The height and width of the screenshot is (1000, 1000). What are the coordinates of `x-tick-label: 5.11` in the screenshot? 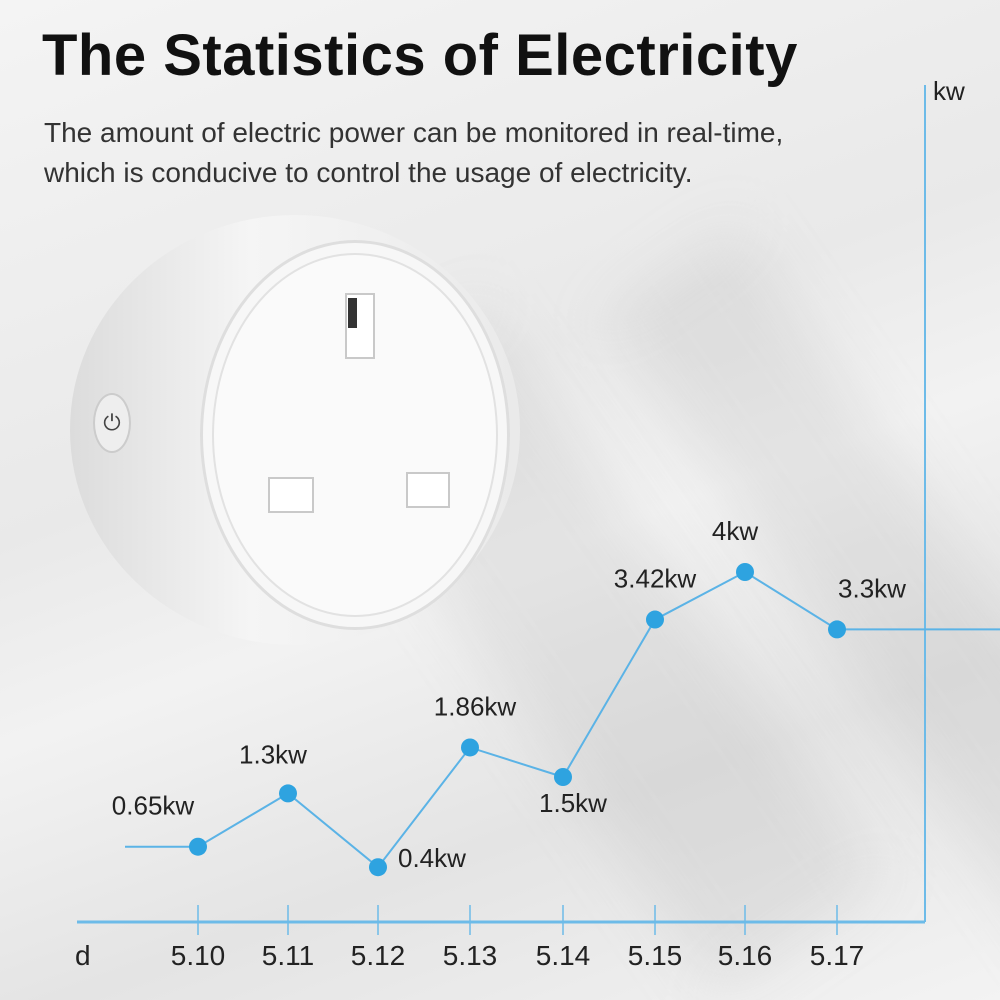 It's located at (288, 955).